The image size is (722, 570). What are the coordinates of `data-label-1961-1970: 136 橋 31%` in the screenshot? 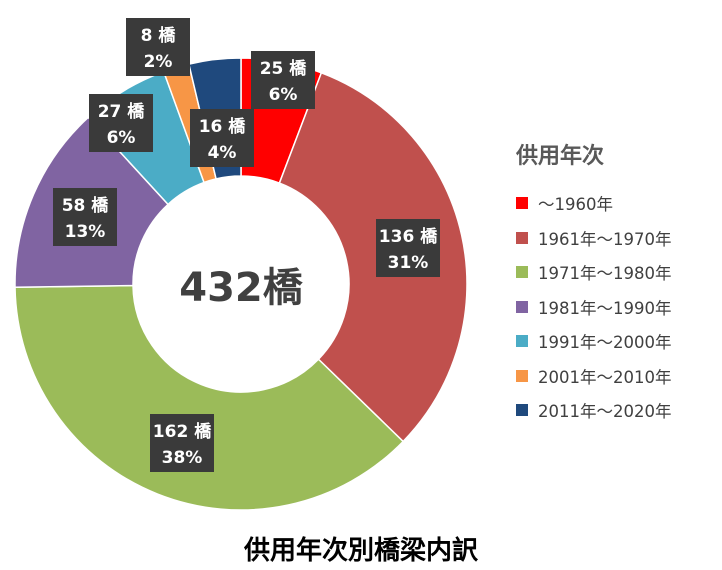 It's located at (408, 248).